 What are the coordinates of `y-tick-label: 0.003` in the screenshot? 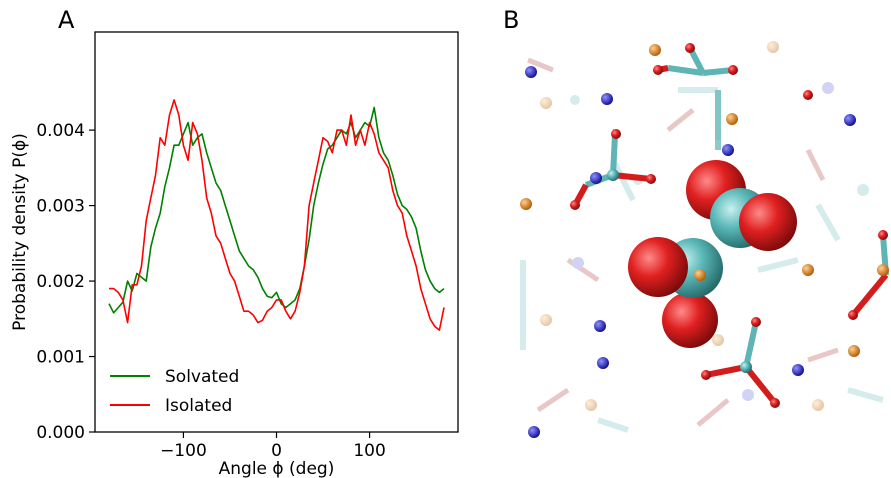 It's located at (60, 207).